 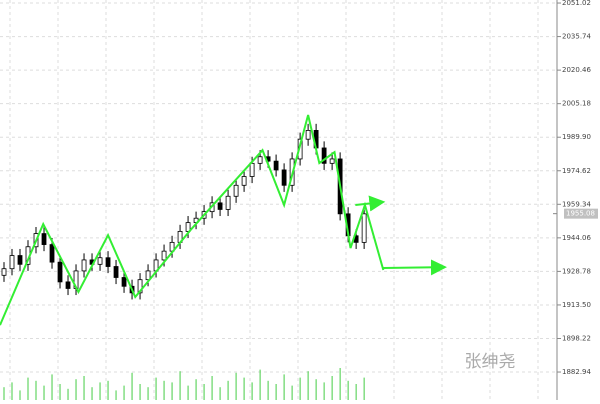 What do you see at coordinates (576, 37) in the screenshot?
I see `y-tick-label: 2035.74` at bounding box center [576, 37].